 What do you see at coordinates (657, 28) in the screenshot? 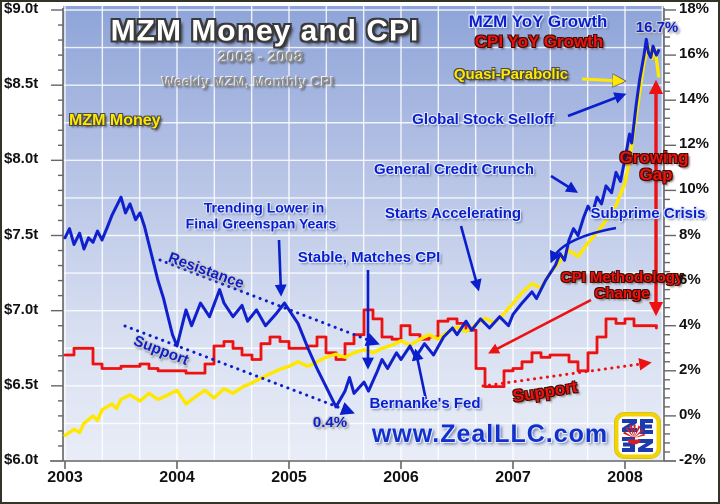
I see `annotation-mzm-peak: 16.7%` at bounding box center [657, 28].